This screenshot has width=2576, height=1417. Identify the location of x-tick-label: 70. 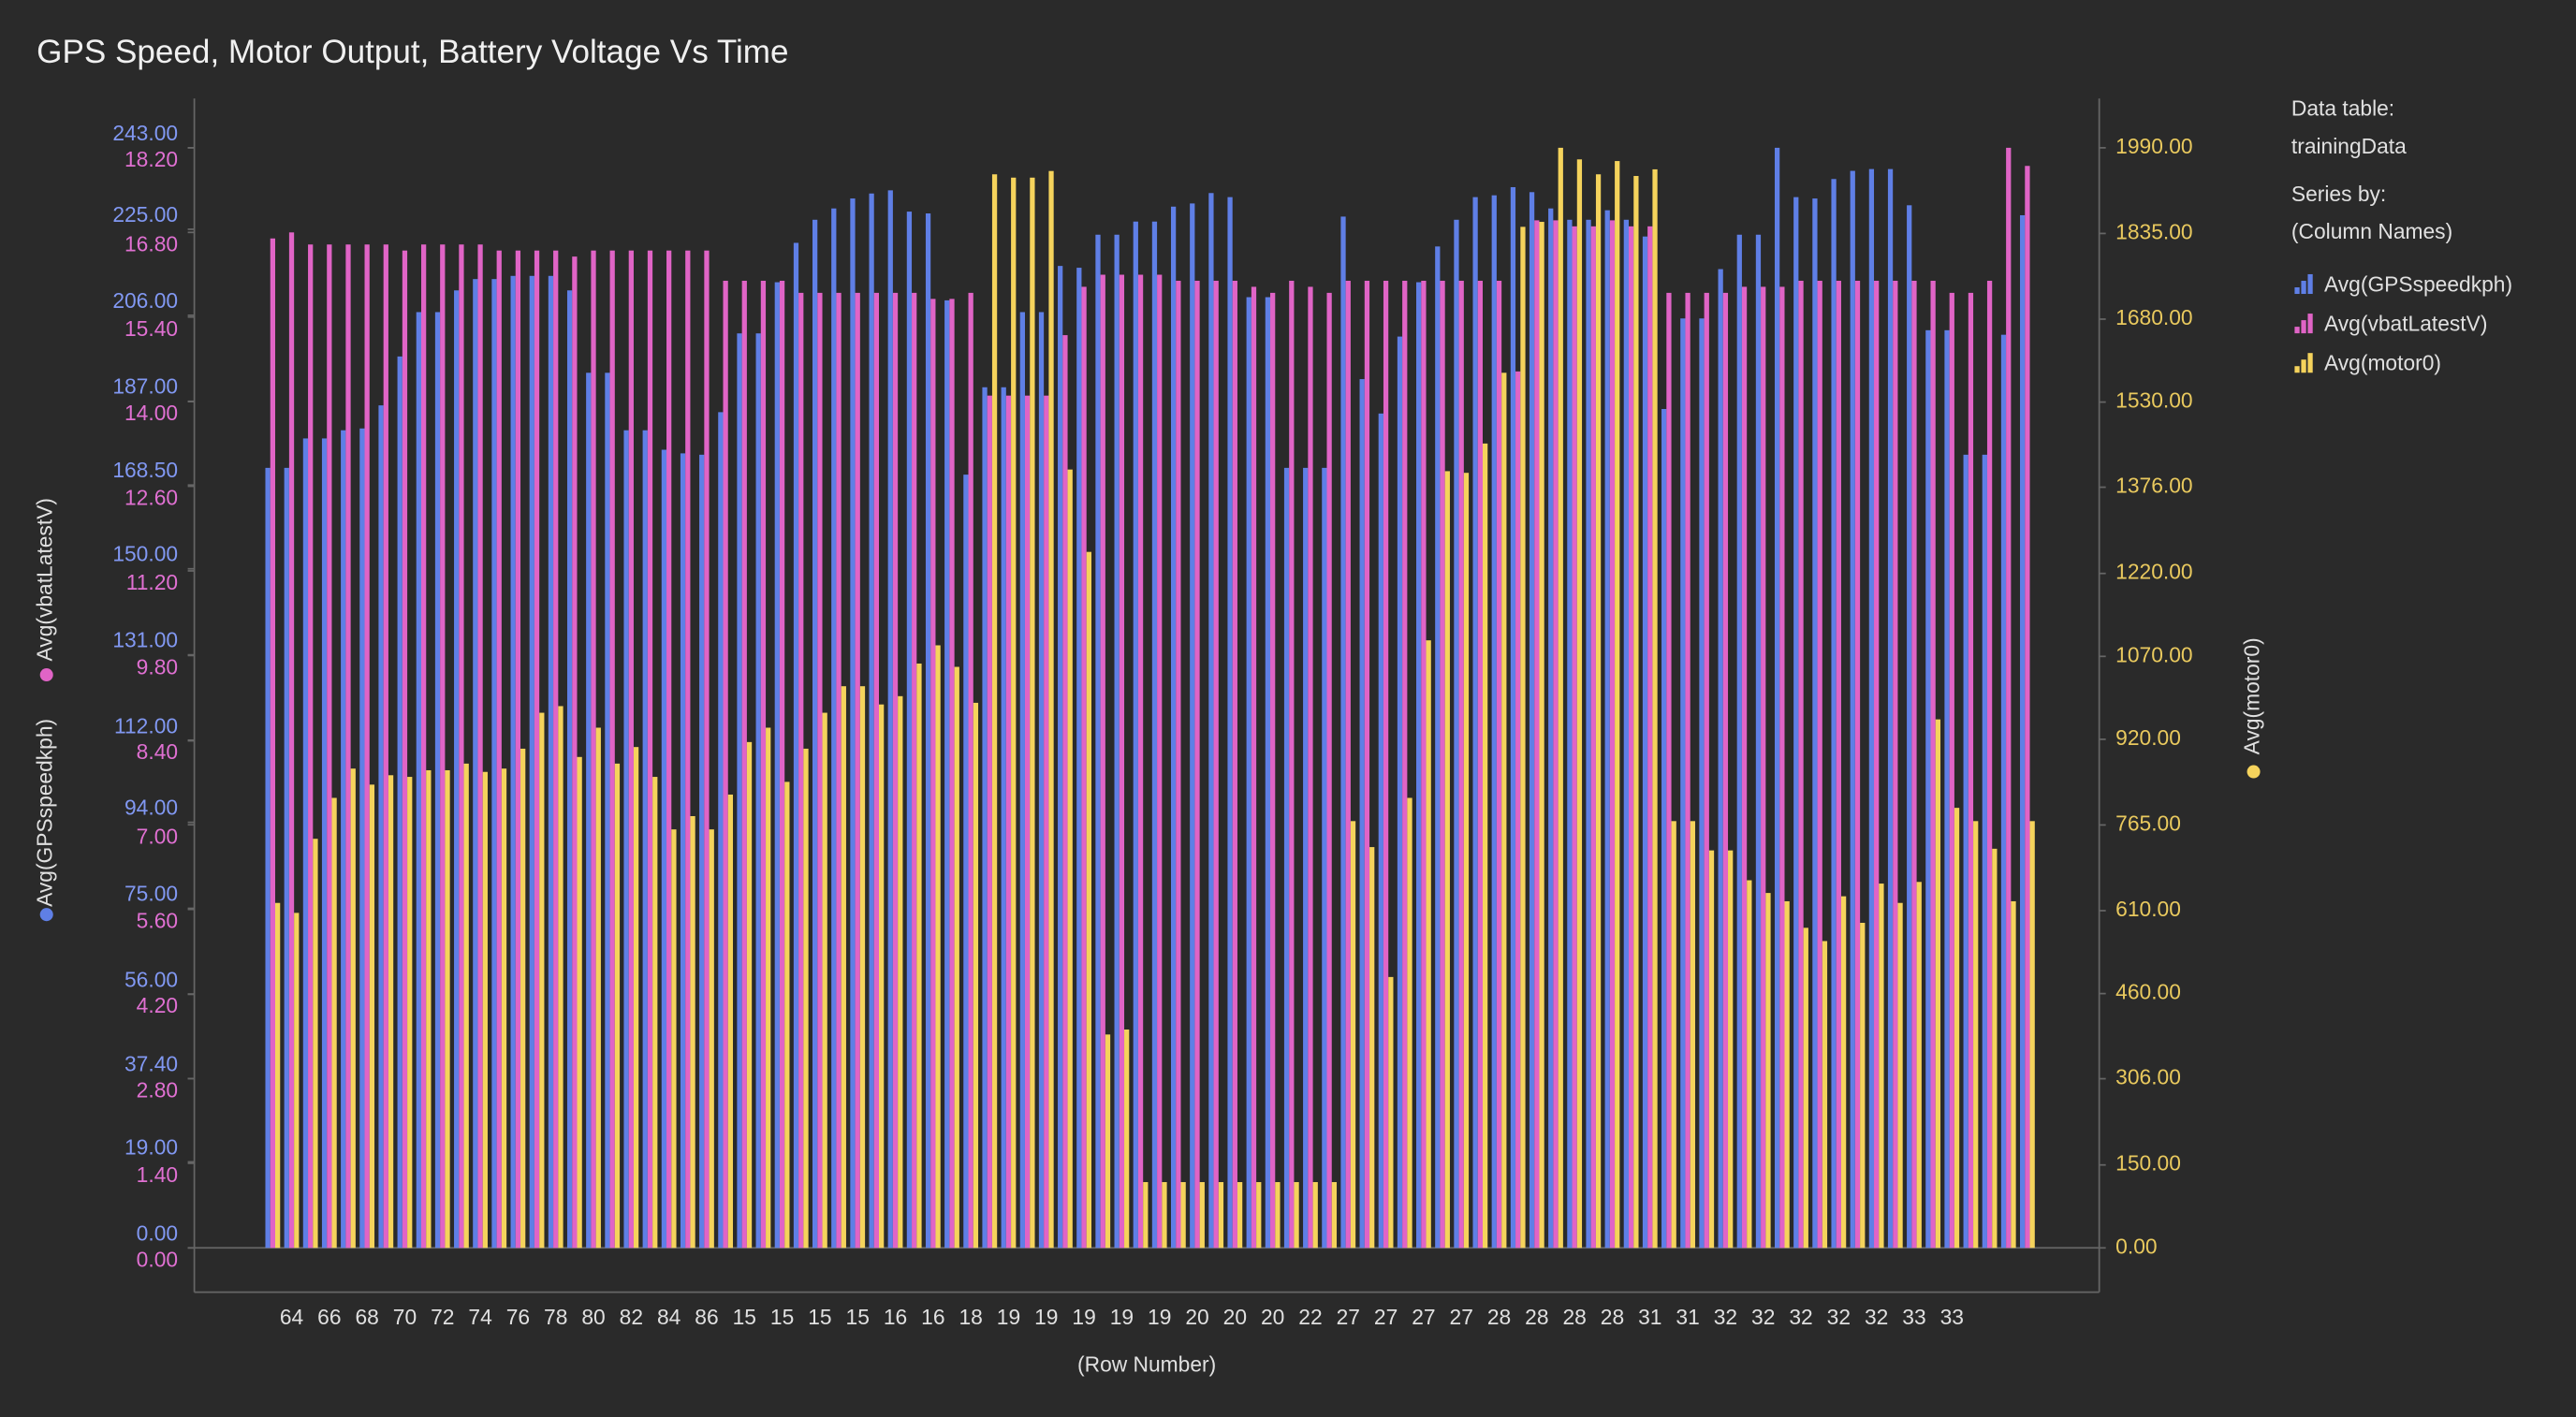
(405, 1317).